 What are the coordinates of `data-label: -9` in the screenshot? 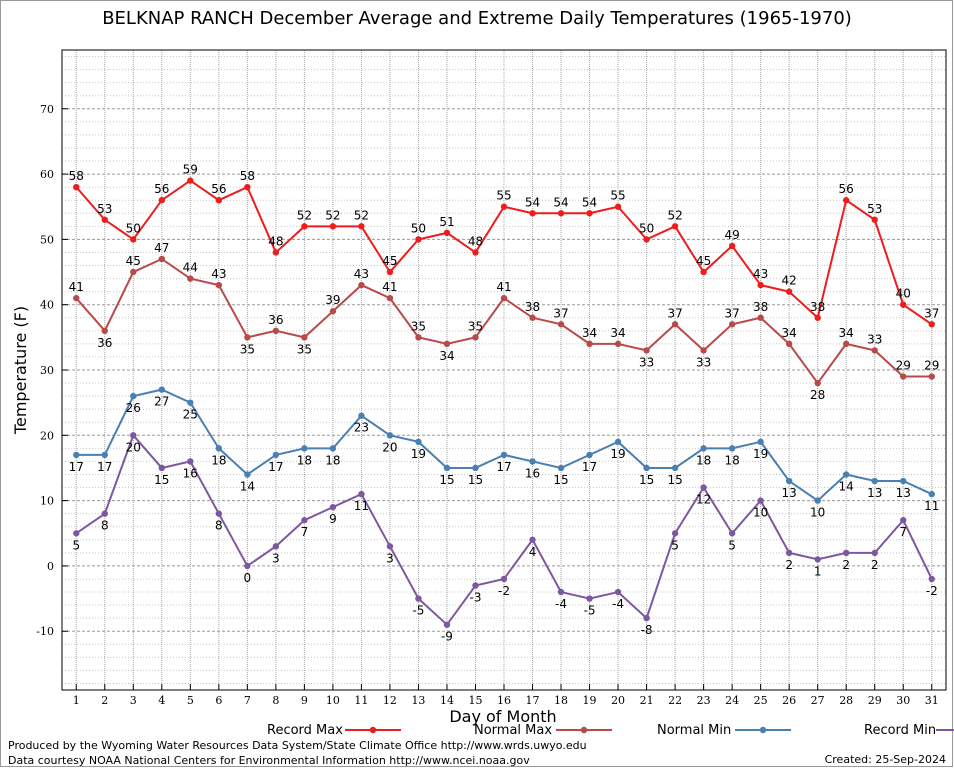 It's located at (447, 637).